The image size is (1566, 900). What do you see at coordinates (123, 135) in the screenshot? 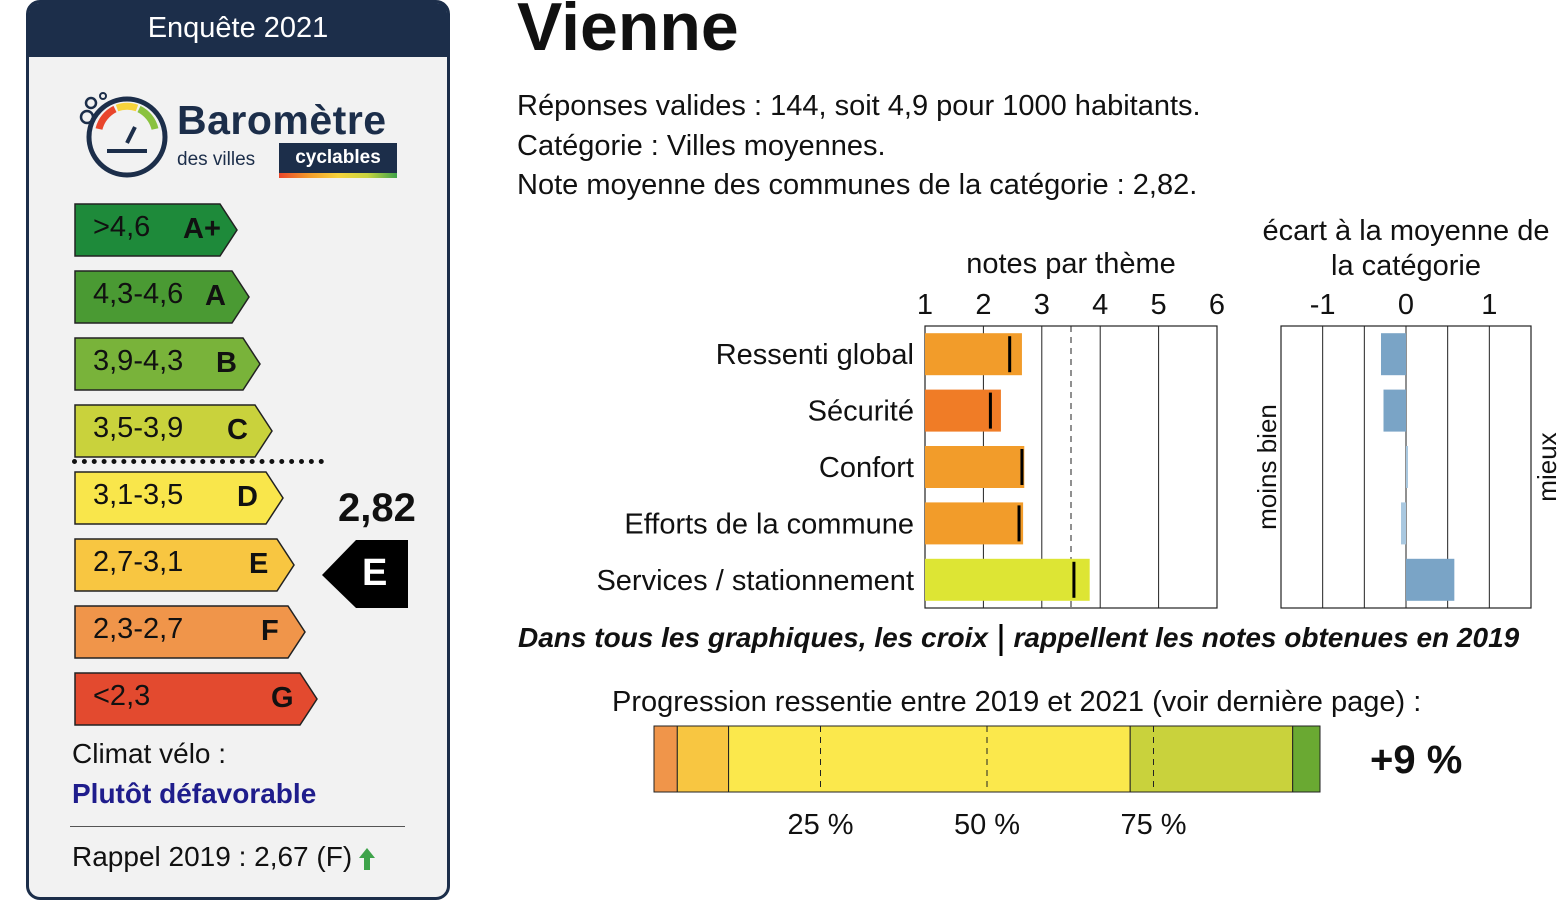
I see `gauge-logo-icon` at bounding box center [123, 135].